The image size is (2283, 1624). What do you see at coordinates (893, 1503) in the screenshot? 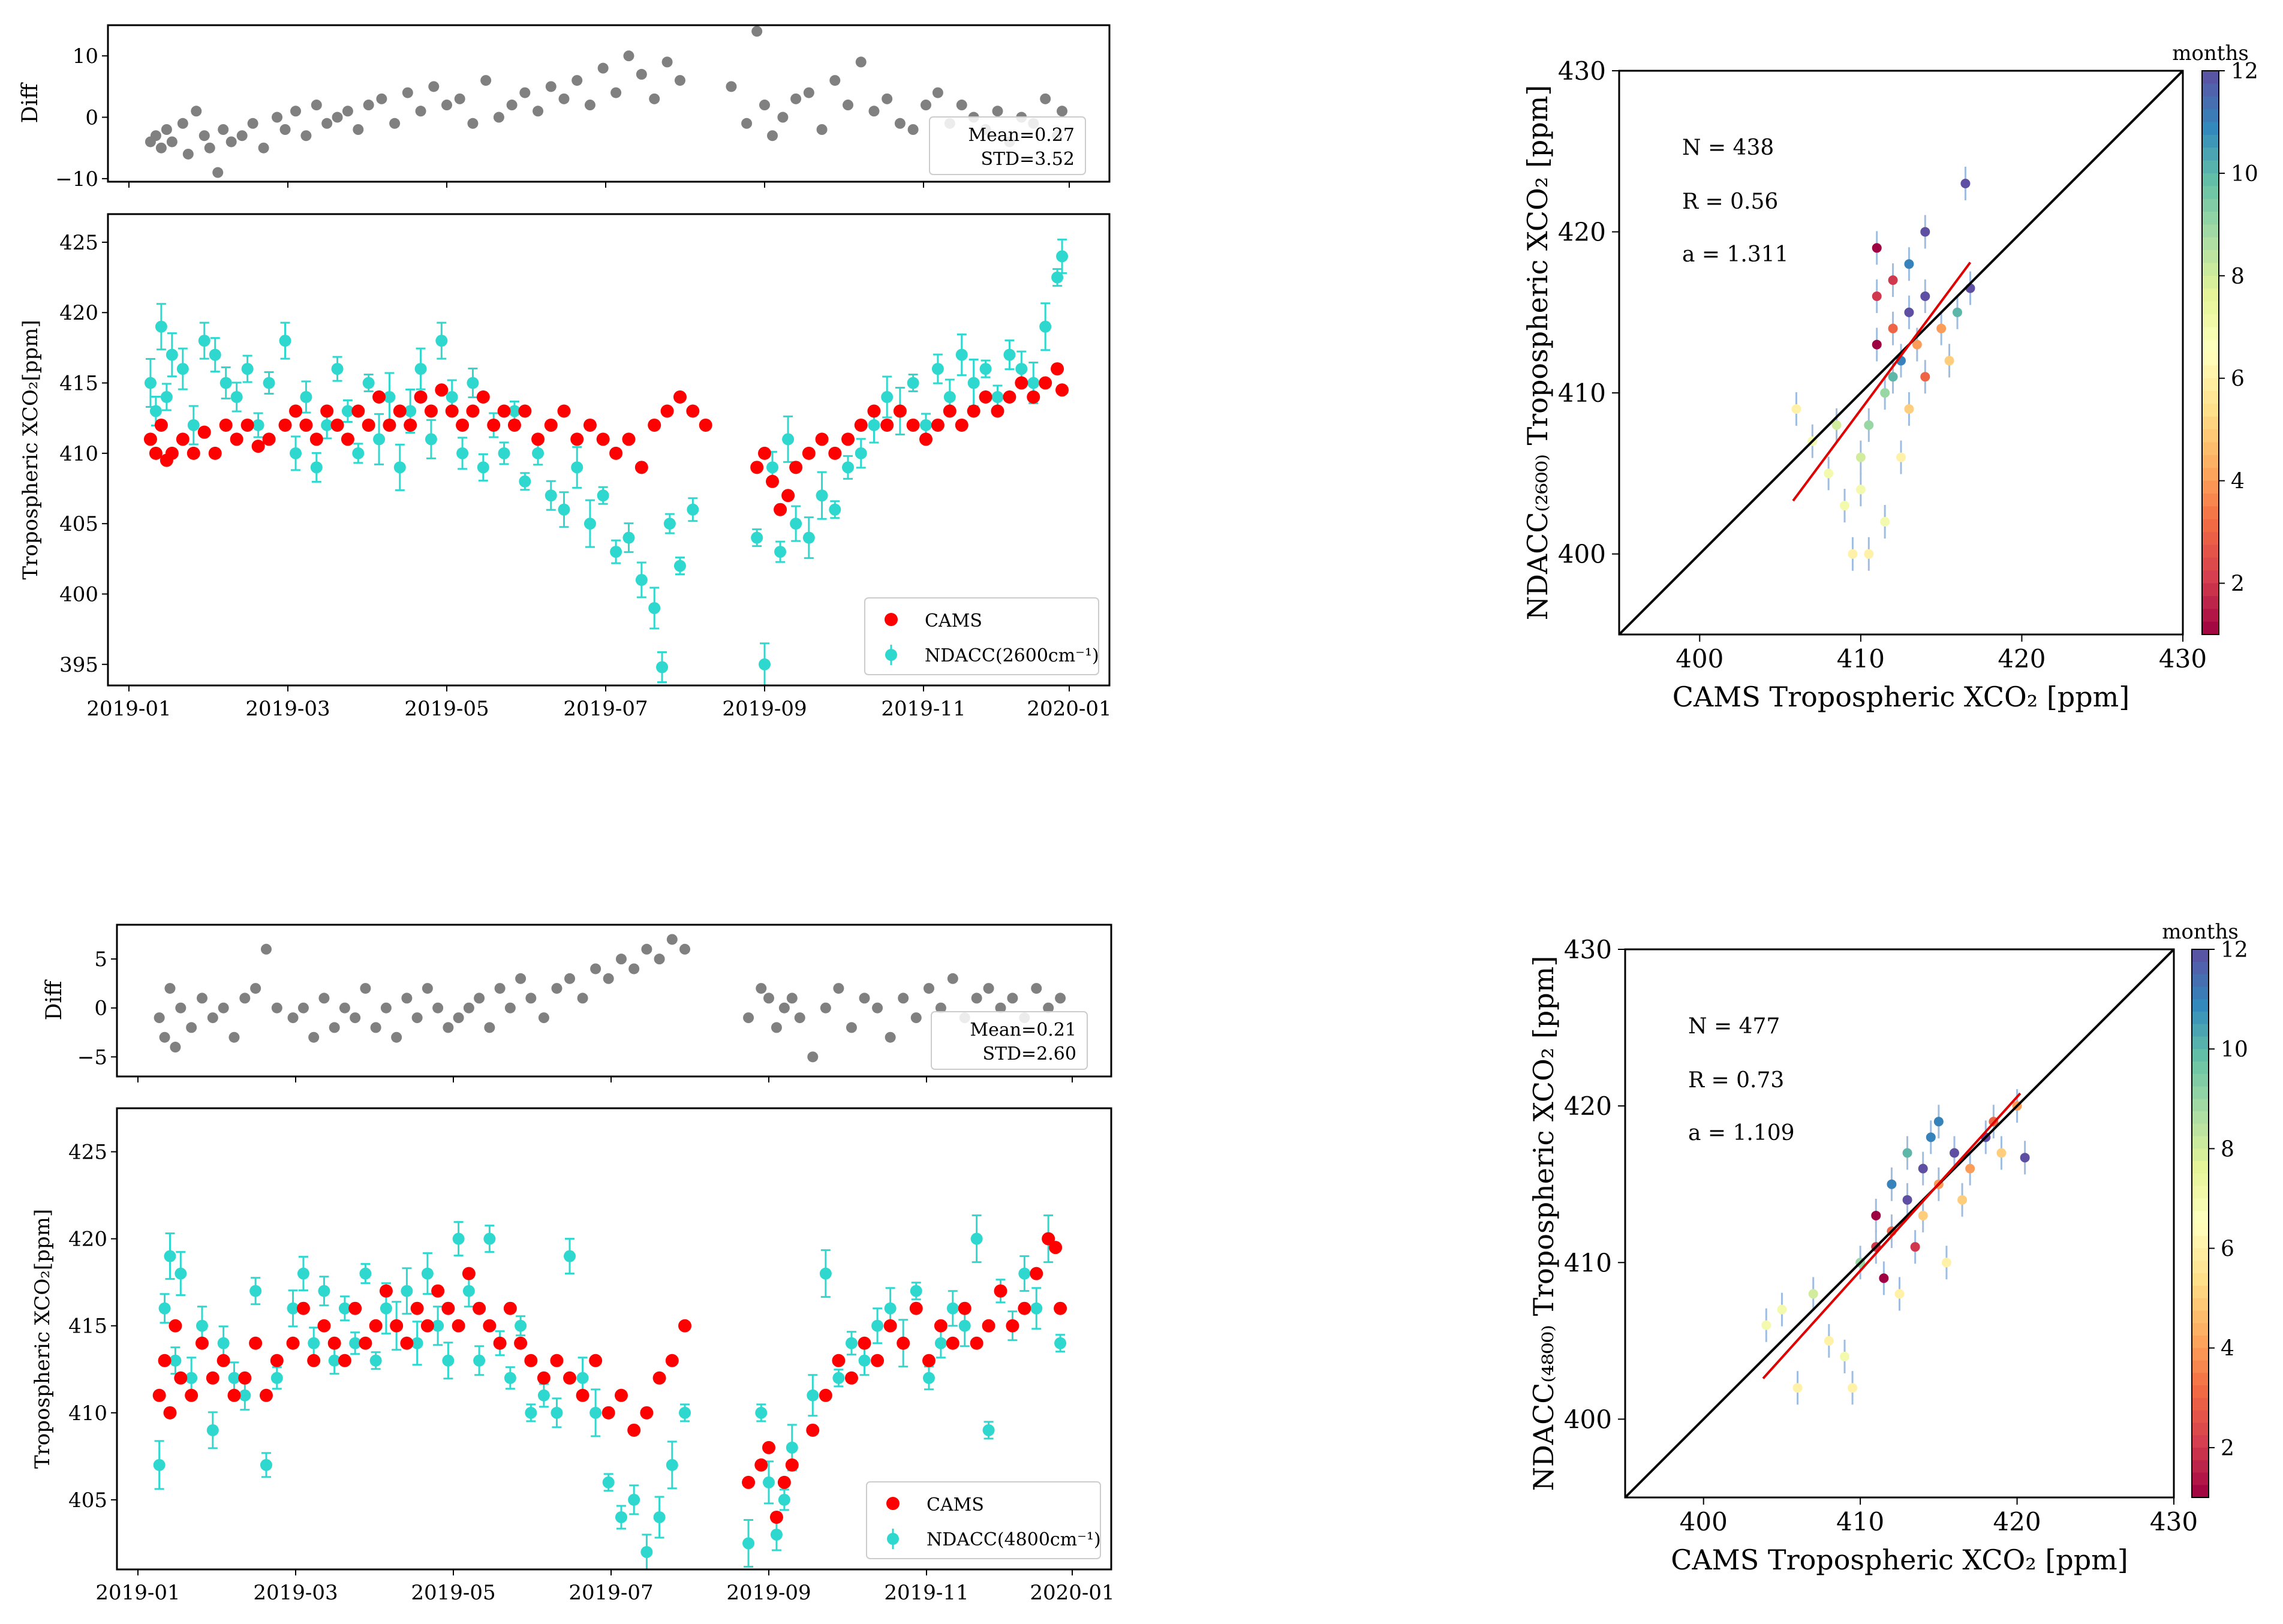
I see `legend-cams-marker` at bounding box center [893, 1503].